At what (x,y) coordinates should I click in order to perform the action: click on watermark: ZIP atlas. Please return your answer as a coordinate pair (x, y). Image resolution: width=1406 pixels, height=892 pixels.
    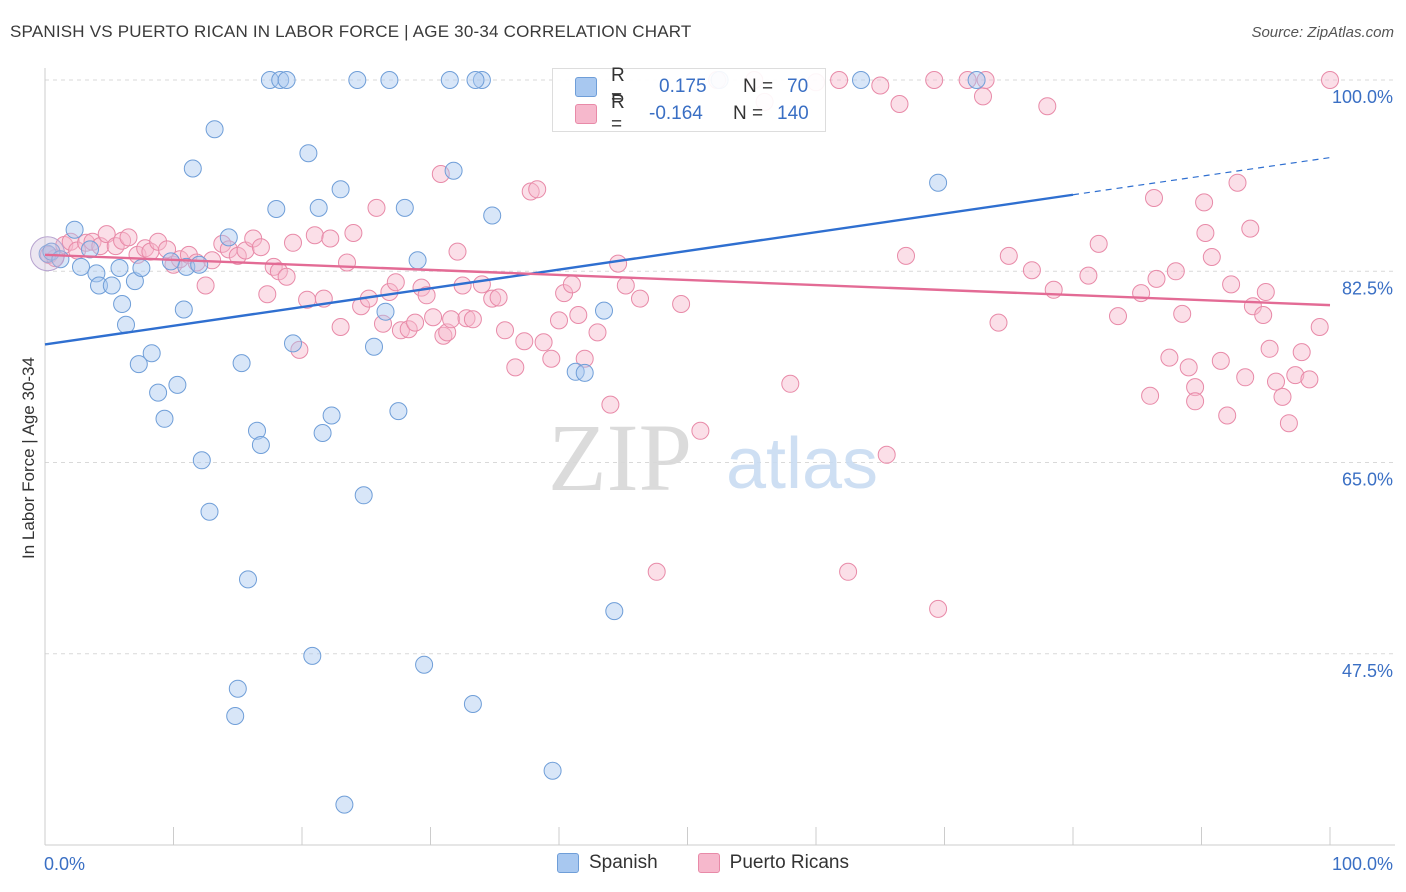
    Looking at the image, I should click on (713, 457).